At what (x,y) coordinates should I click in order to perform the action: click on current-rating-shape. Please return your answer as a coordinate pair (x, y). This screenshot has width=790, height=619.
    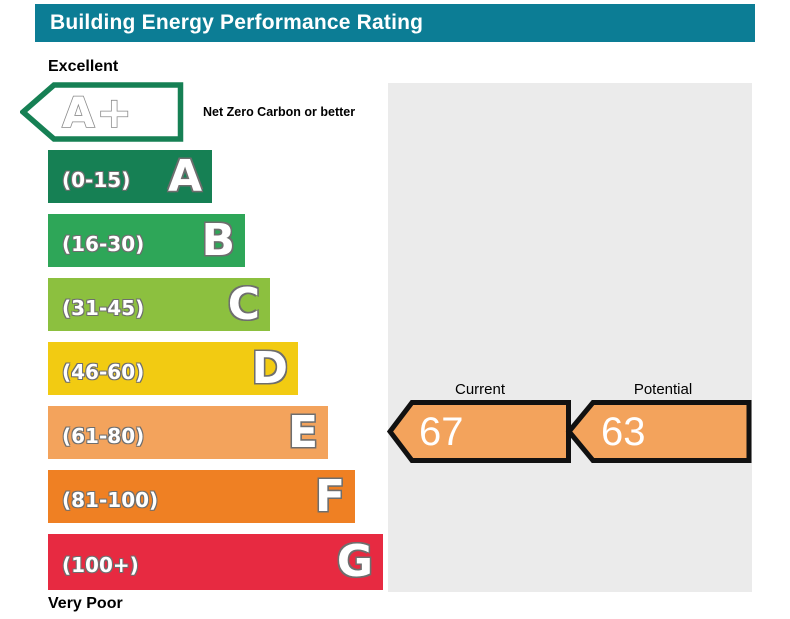
    Looking at the image, I should click on (479, 431).